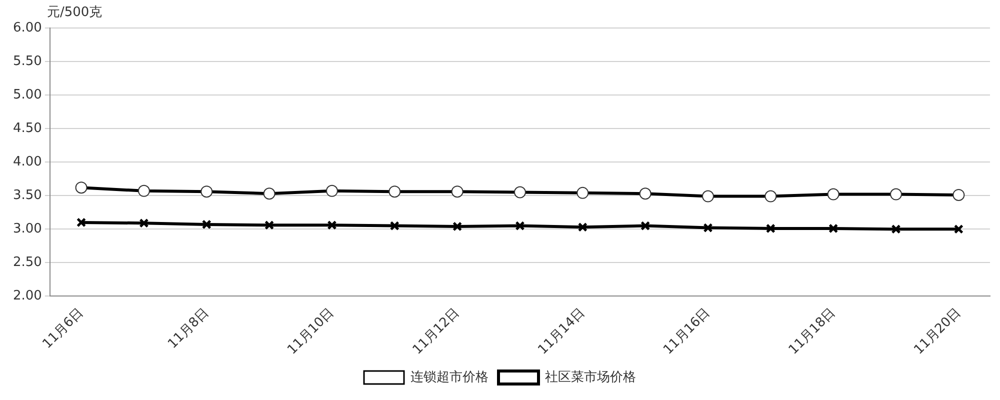 The image size is (1000, 400). Describe the element at coordinates (74, 12) in the screenshot. I see `y-axis-title: 元/500克` at that location.